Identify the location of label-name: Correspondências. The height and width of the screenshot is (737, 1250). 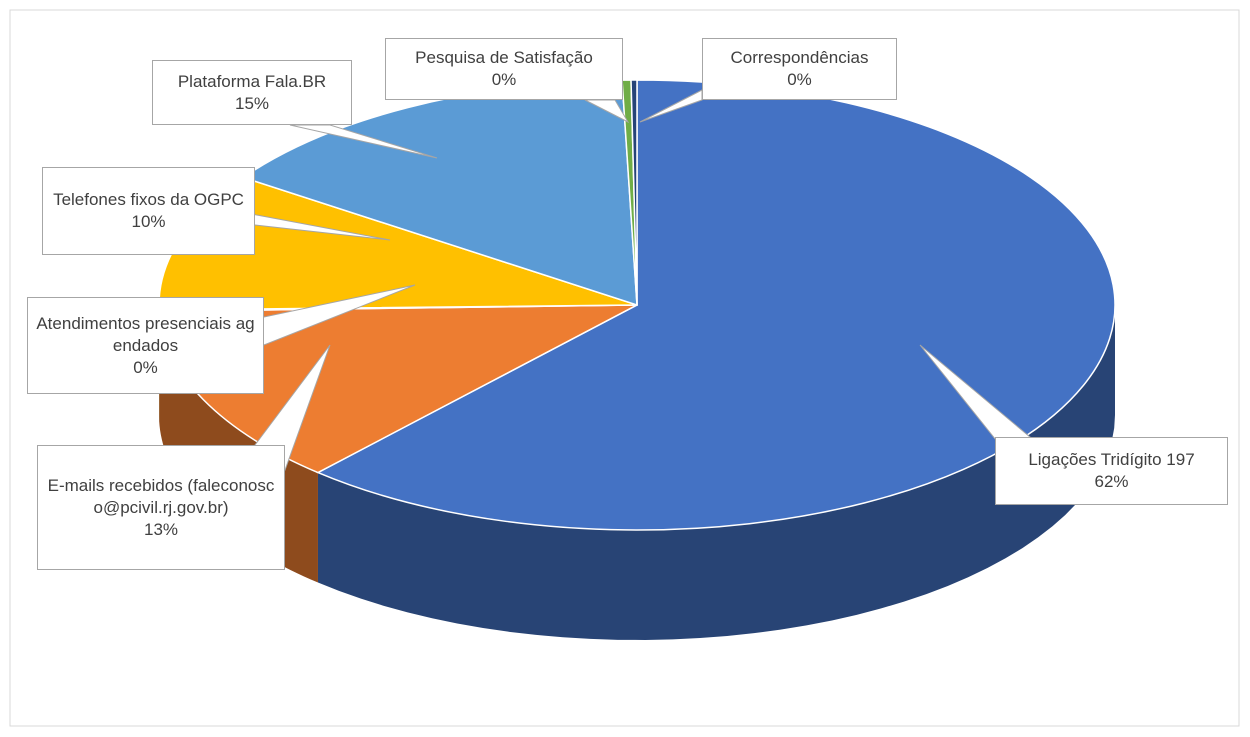
(799, 57).